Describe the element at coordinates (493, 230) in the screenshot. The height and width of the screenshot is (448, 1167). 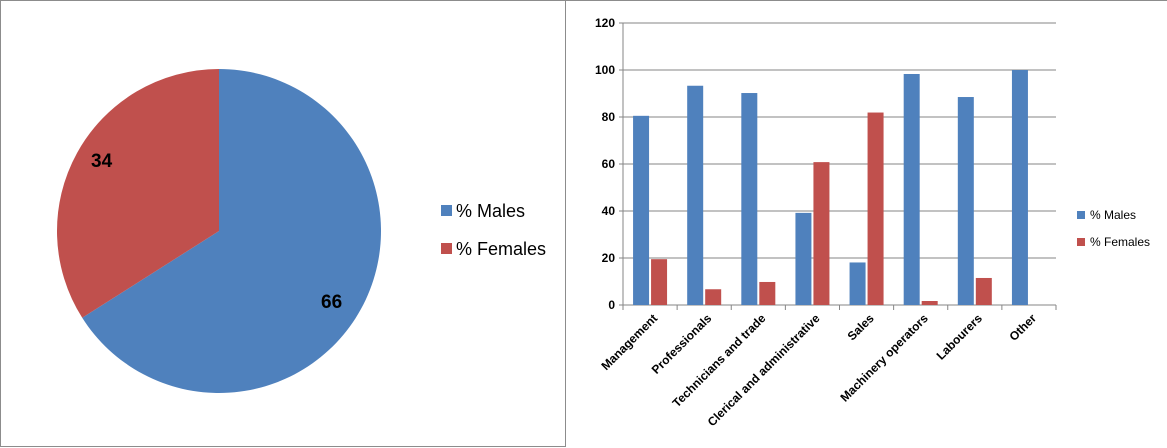
I see `pie-legend: % Males % Females` at that location.